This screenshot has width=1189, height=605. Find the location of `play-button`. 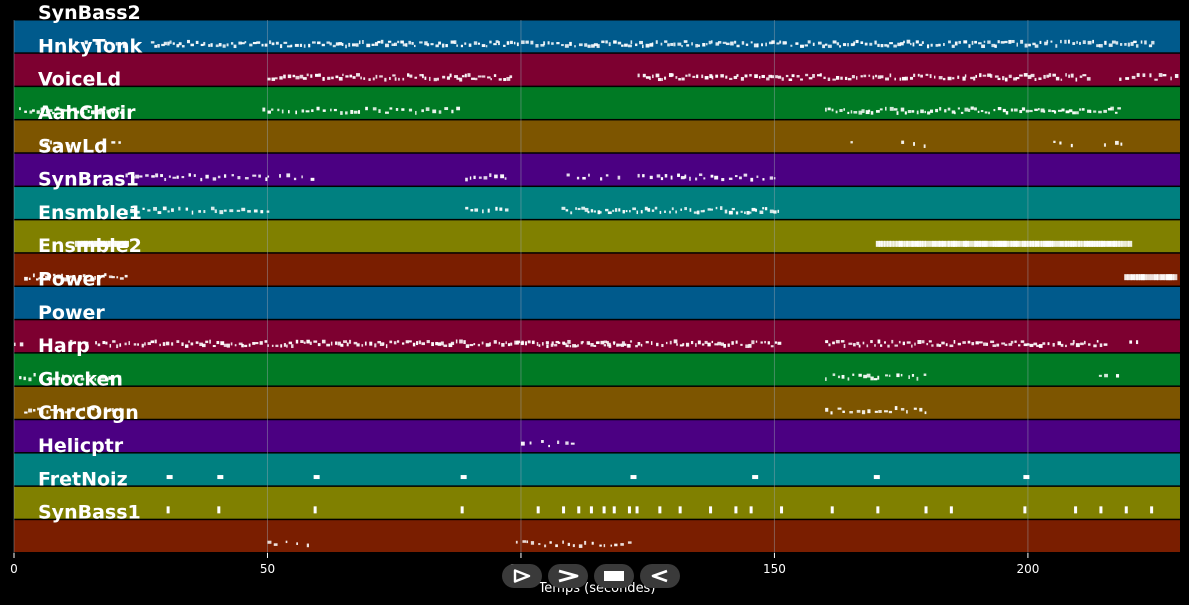

play-button is located at coordinates (522, 576).